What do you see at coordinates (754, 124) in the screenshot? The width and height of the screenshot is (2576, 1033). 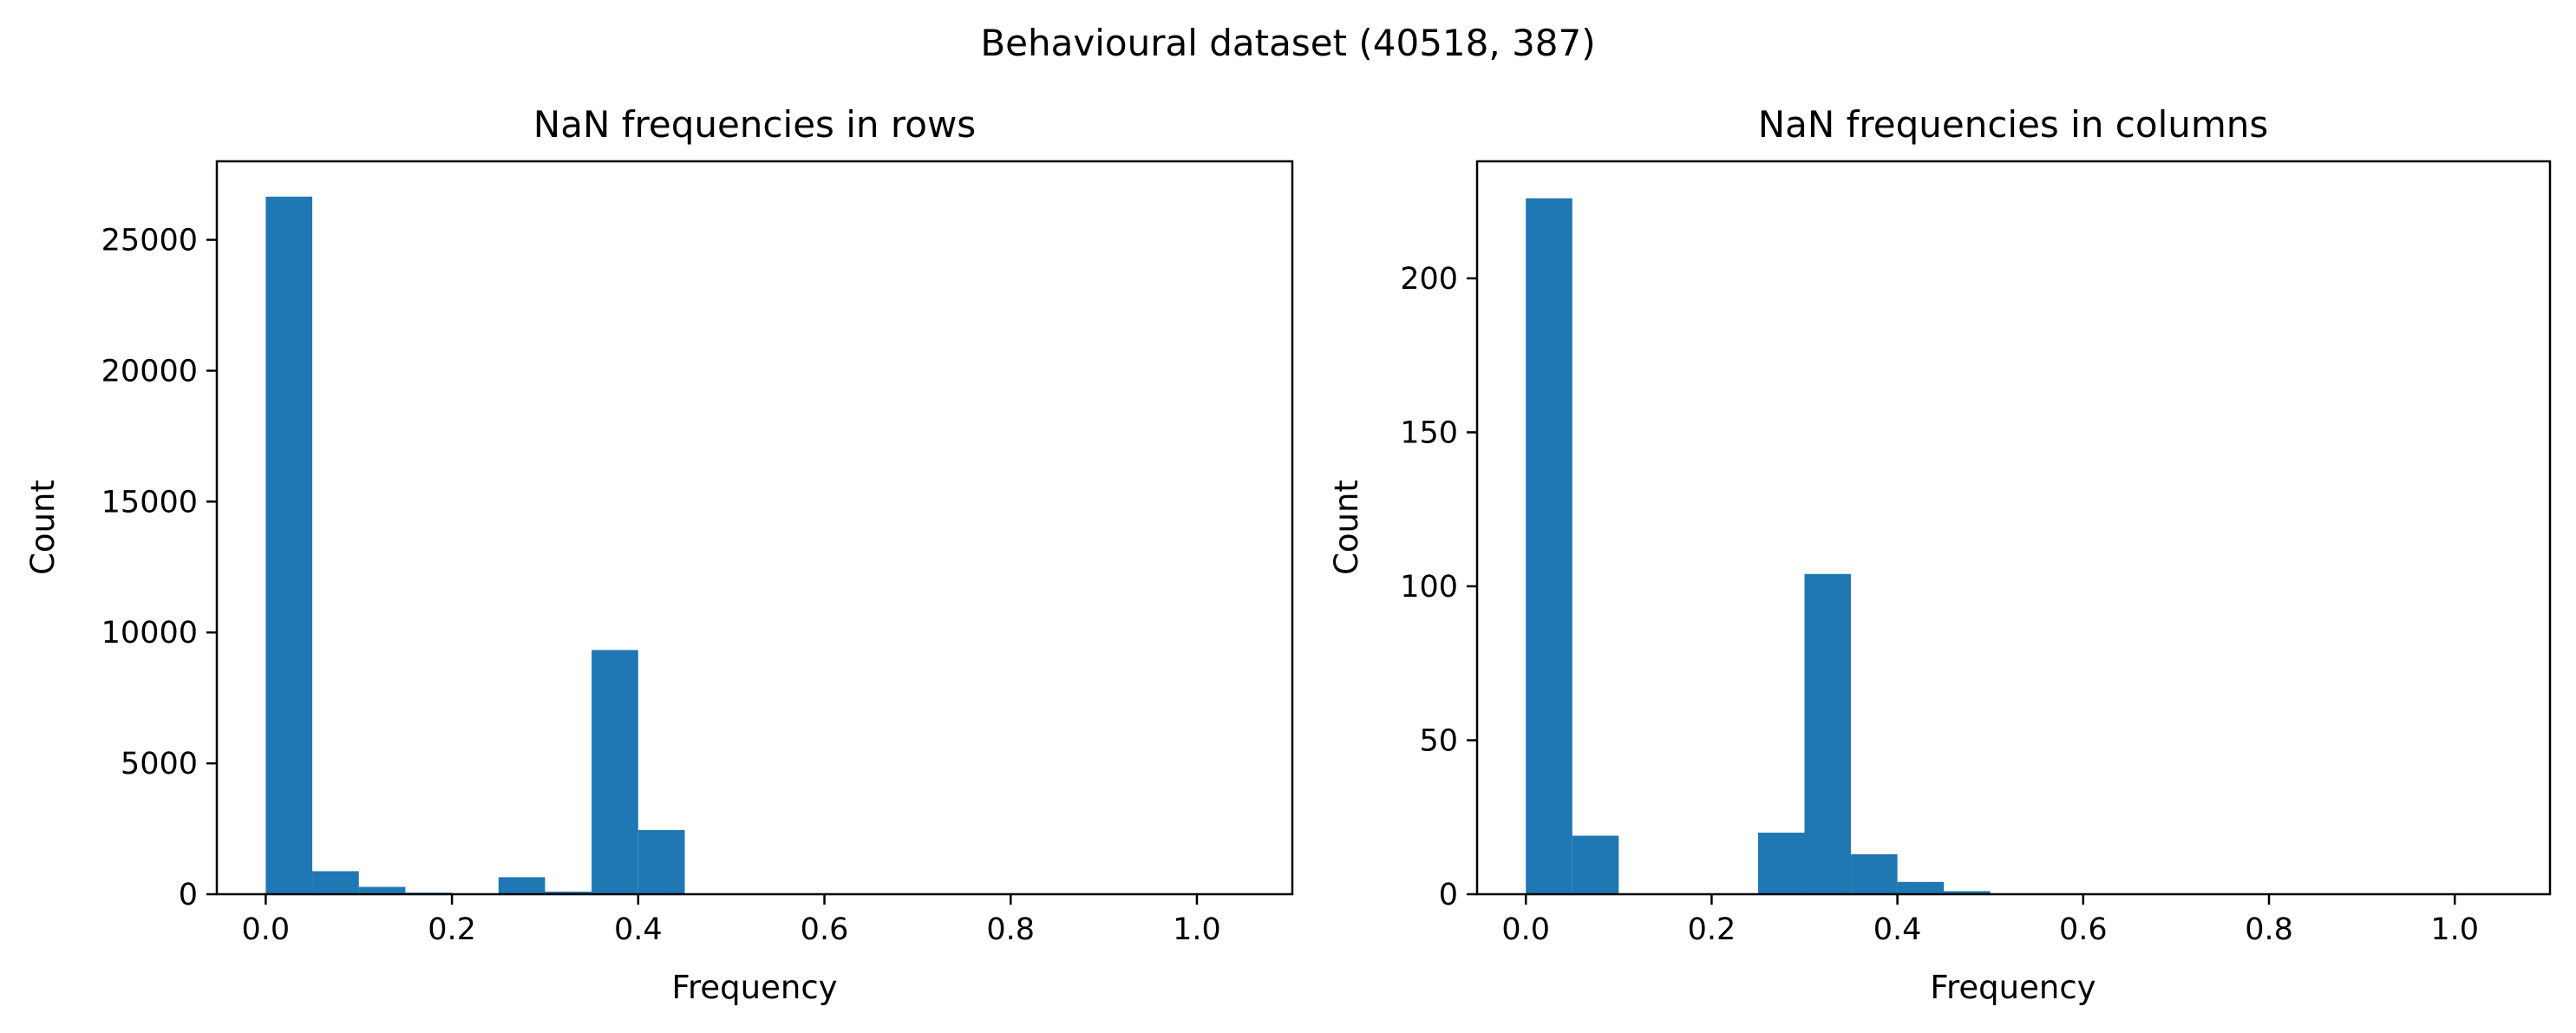 I see `plot-title: NaN frequencies in rows` at bounding box center [754, 124].